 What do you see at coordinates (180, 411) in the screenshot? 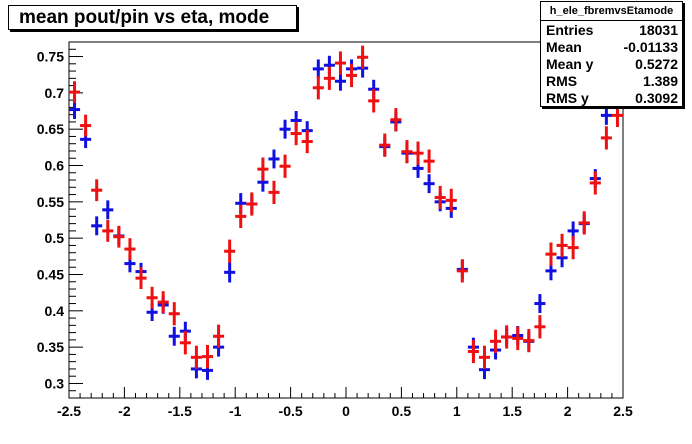
I see `x-tick-label: -1.5` at bounding box center [180, 411].